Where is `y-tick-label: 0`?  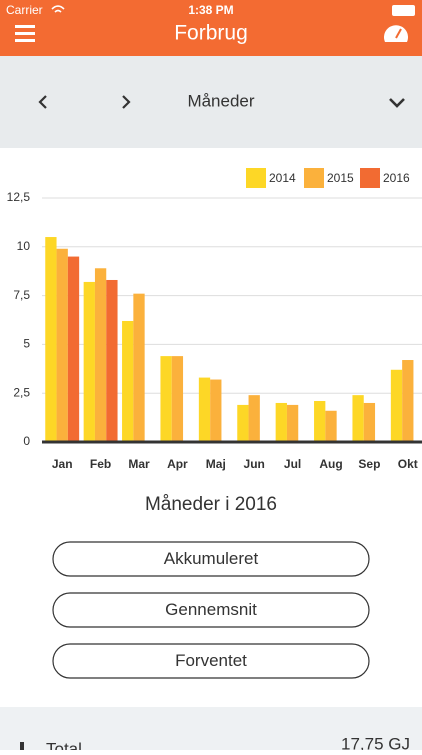 y-tick-label: 0 is located at coordinates (26, 441).